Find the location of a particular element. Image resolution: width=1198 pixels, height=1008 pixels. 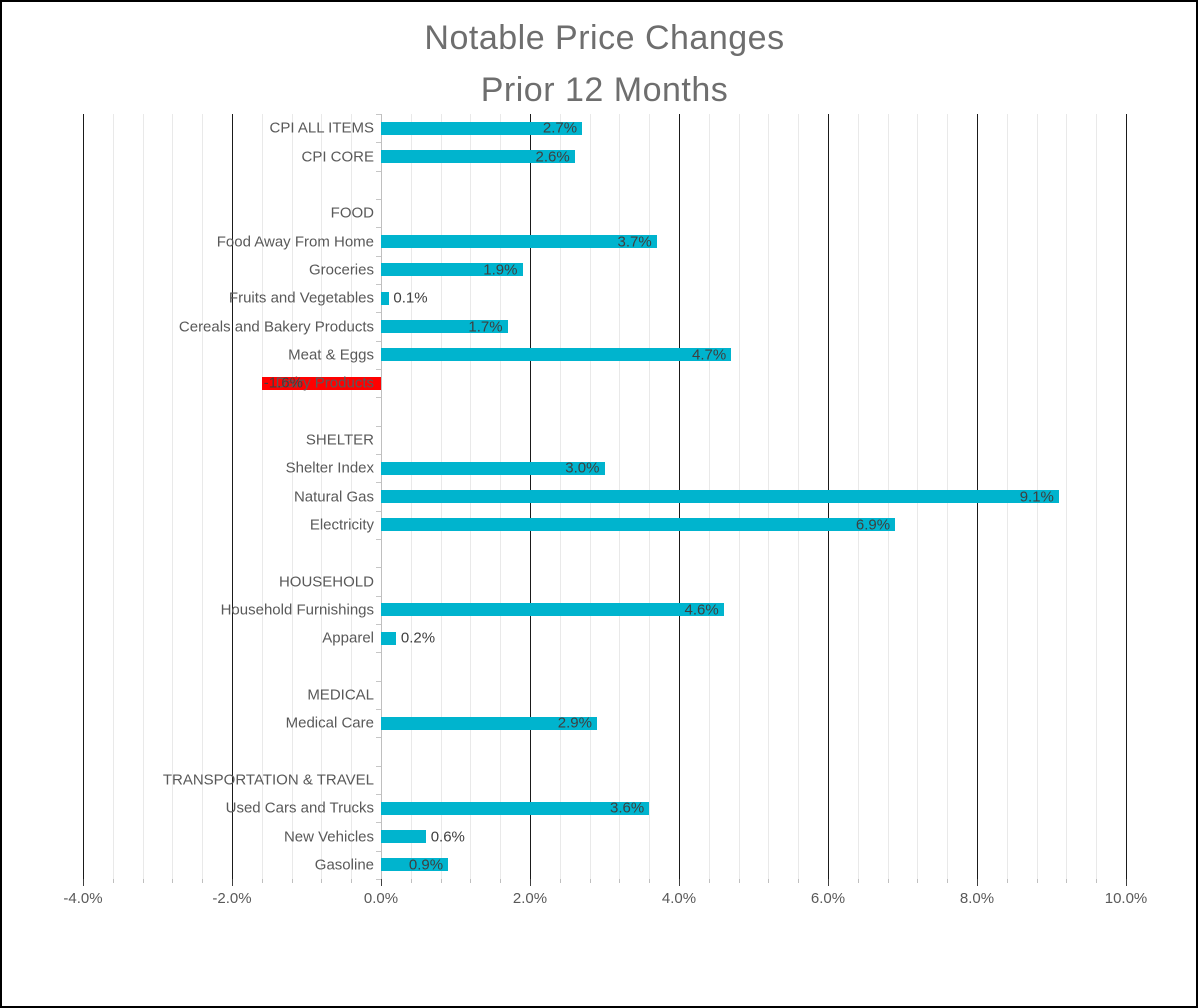

value-label: 2.6% is located at coordinates (552, 156).